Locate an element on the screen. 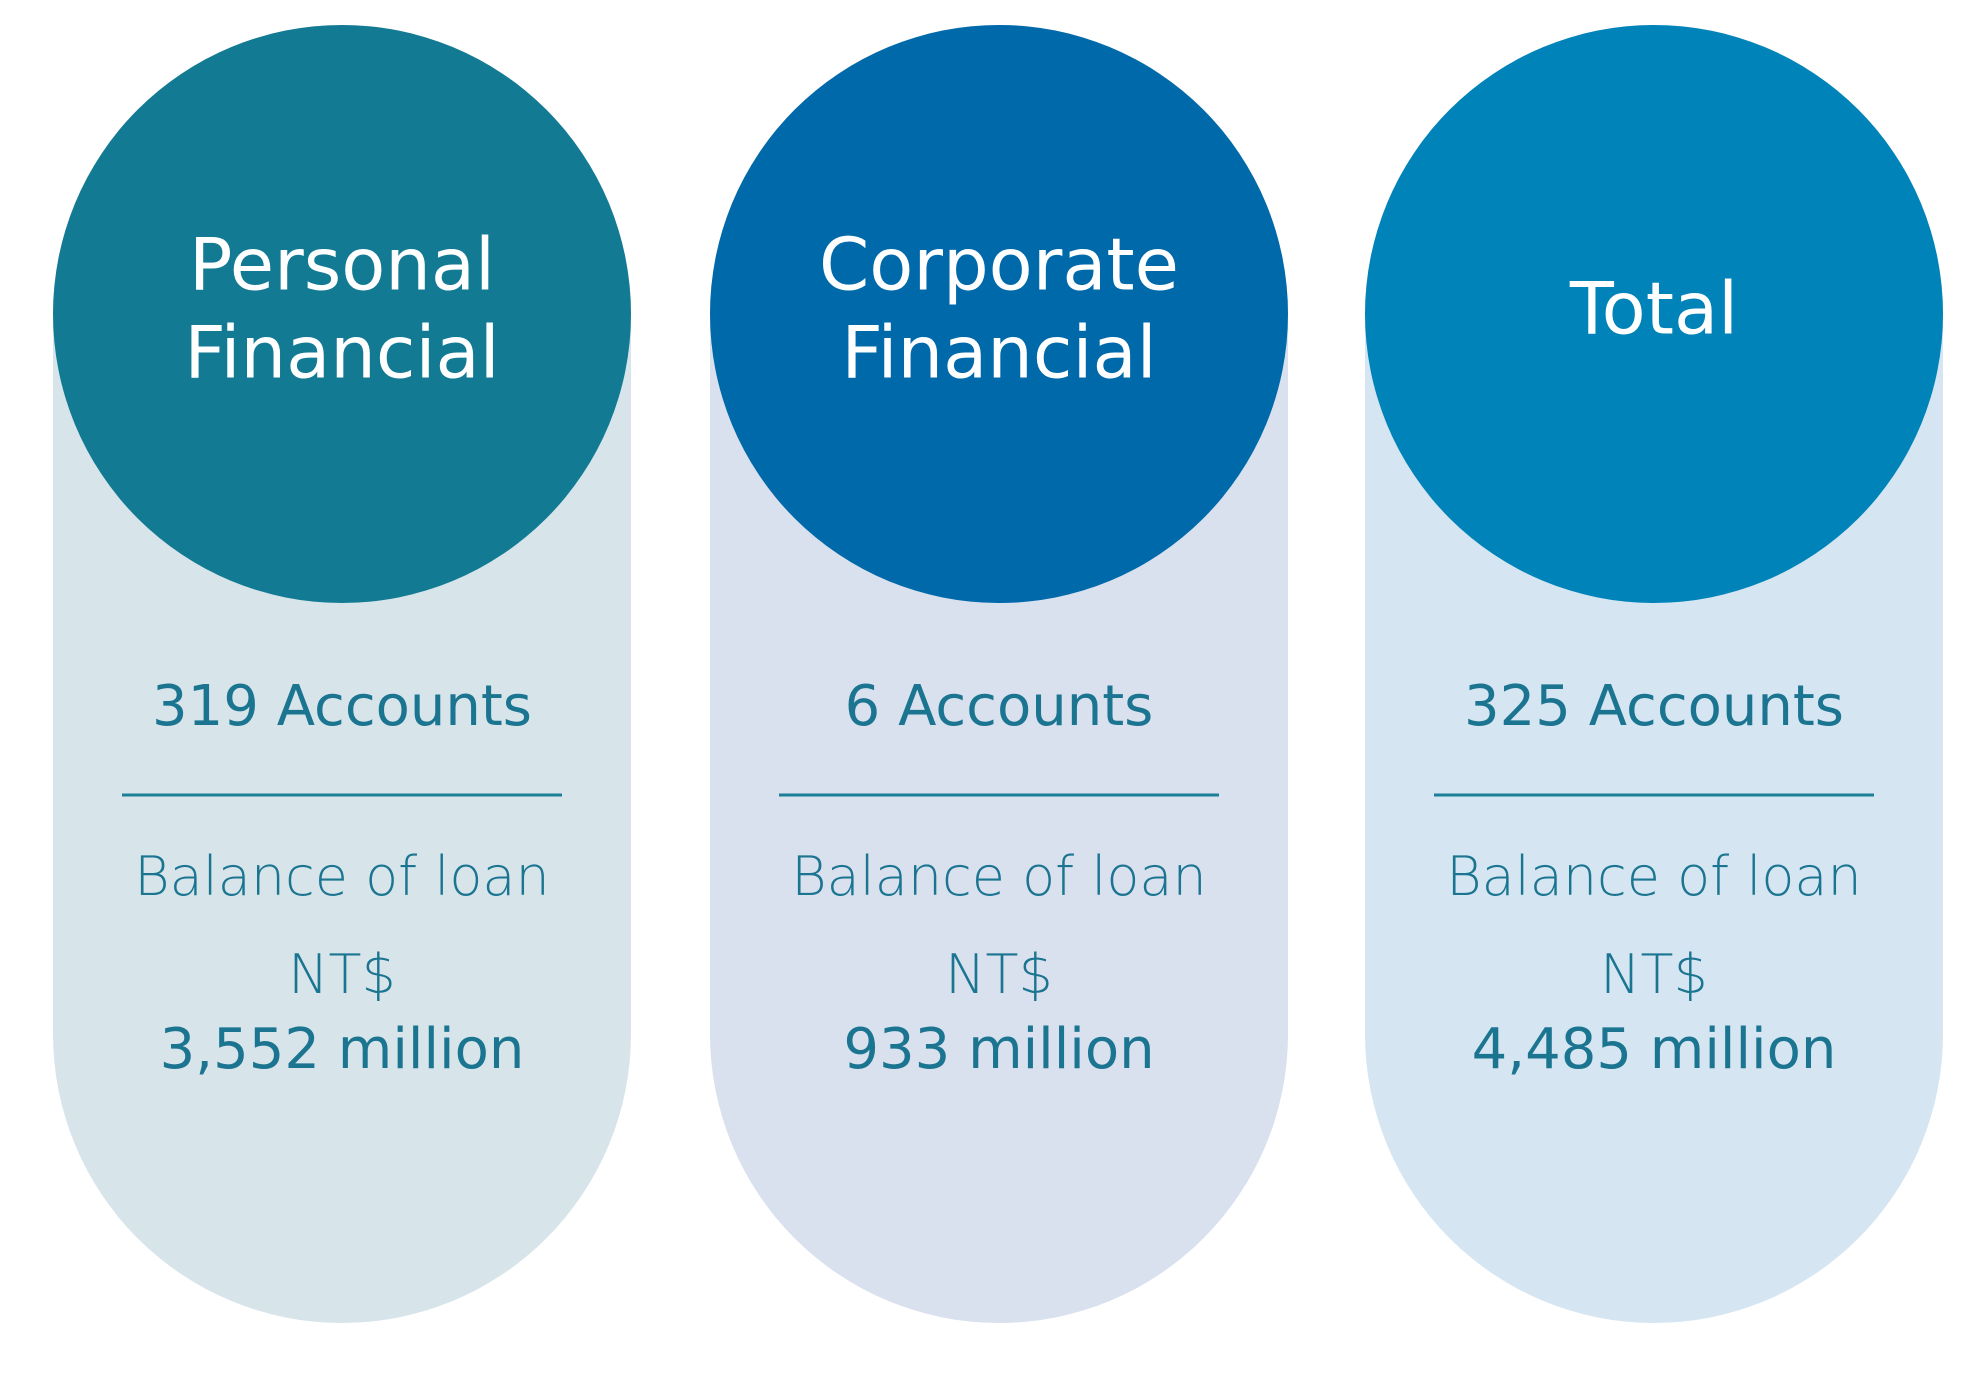 This screenshot has height=1385, width=1985. accounts: 319 Accounts is located at coordinates (342, 706).